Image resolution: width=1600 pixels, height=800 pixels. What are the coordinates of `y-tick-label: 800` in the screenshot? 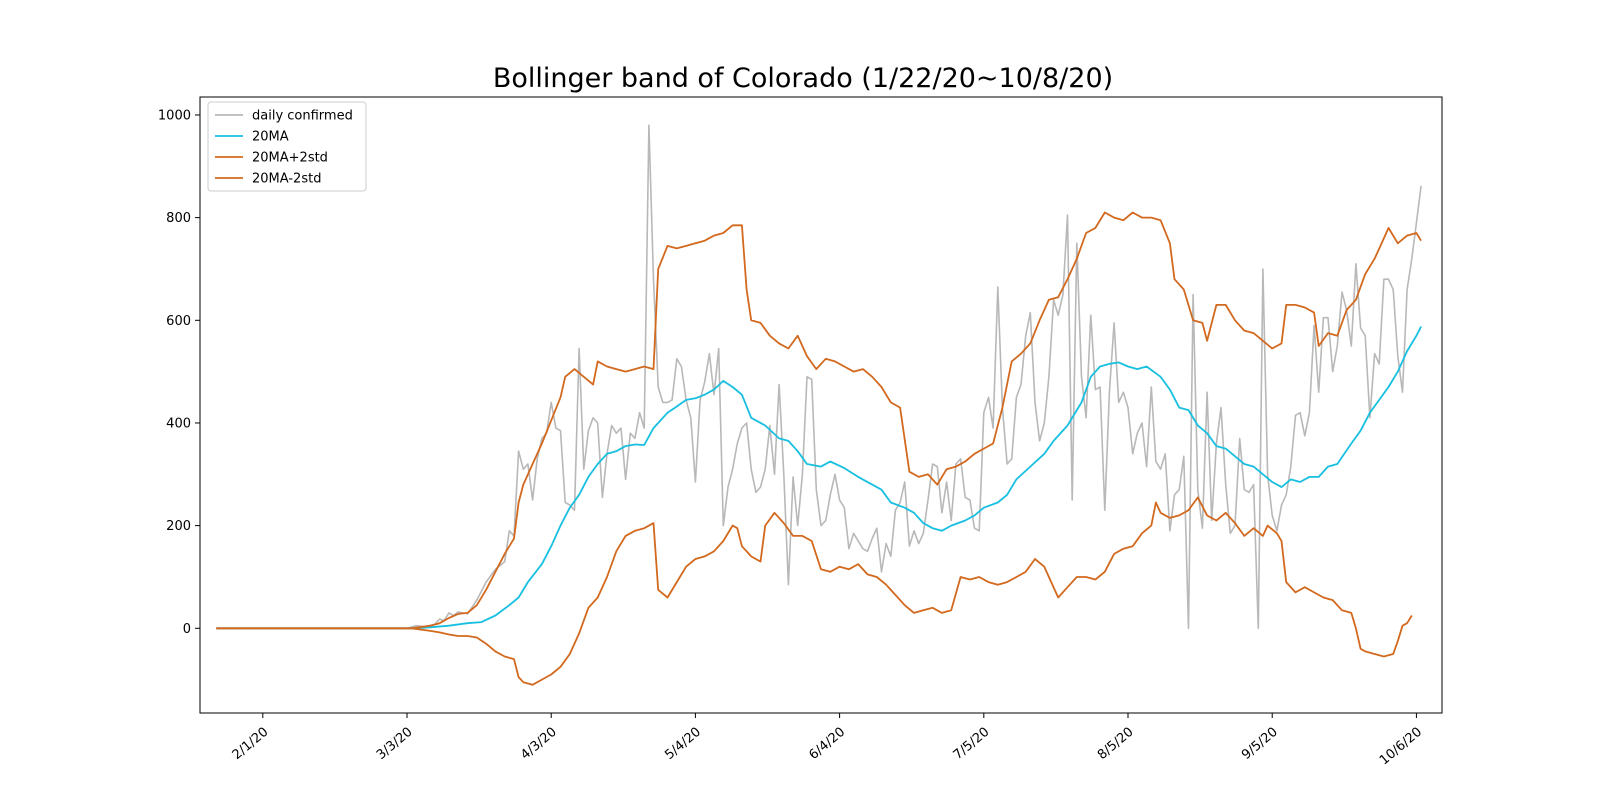 It's located at (178, 218).